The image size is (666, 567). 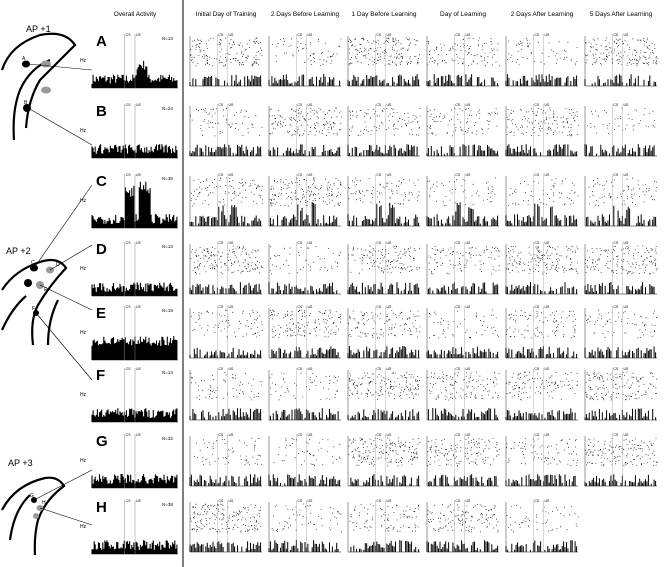 What do you see at coordinates (167, 38) in the screenshot?
I see `unit-count: N=13` at bounding box center [167, 38].